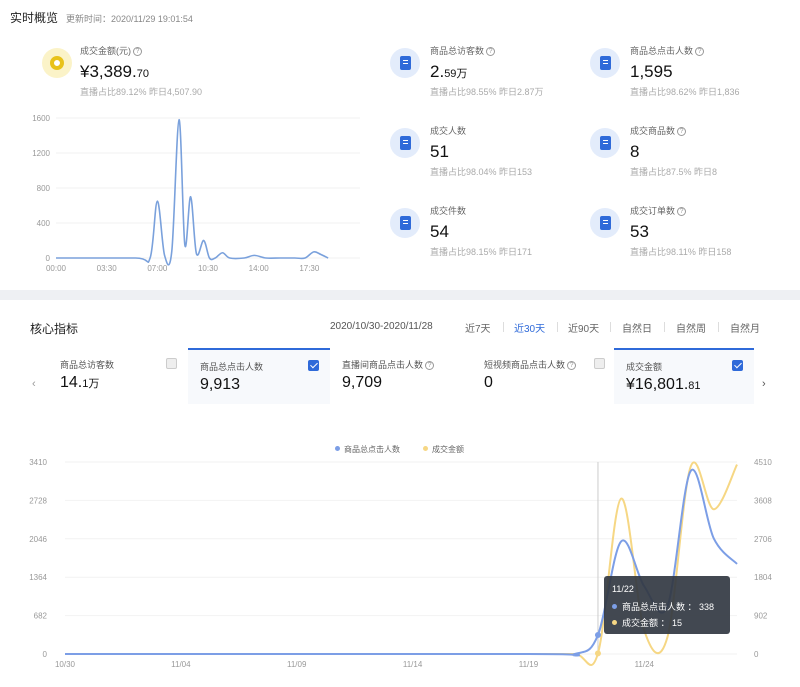 The height and width of the screenshot is (687, 800). Describe the element at coordinates (605, 223) in the screenshot. I see `order-icon` at that location.